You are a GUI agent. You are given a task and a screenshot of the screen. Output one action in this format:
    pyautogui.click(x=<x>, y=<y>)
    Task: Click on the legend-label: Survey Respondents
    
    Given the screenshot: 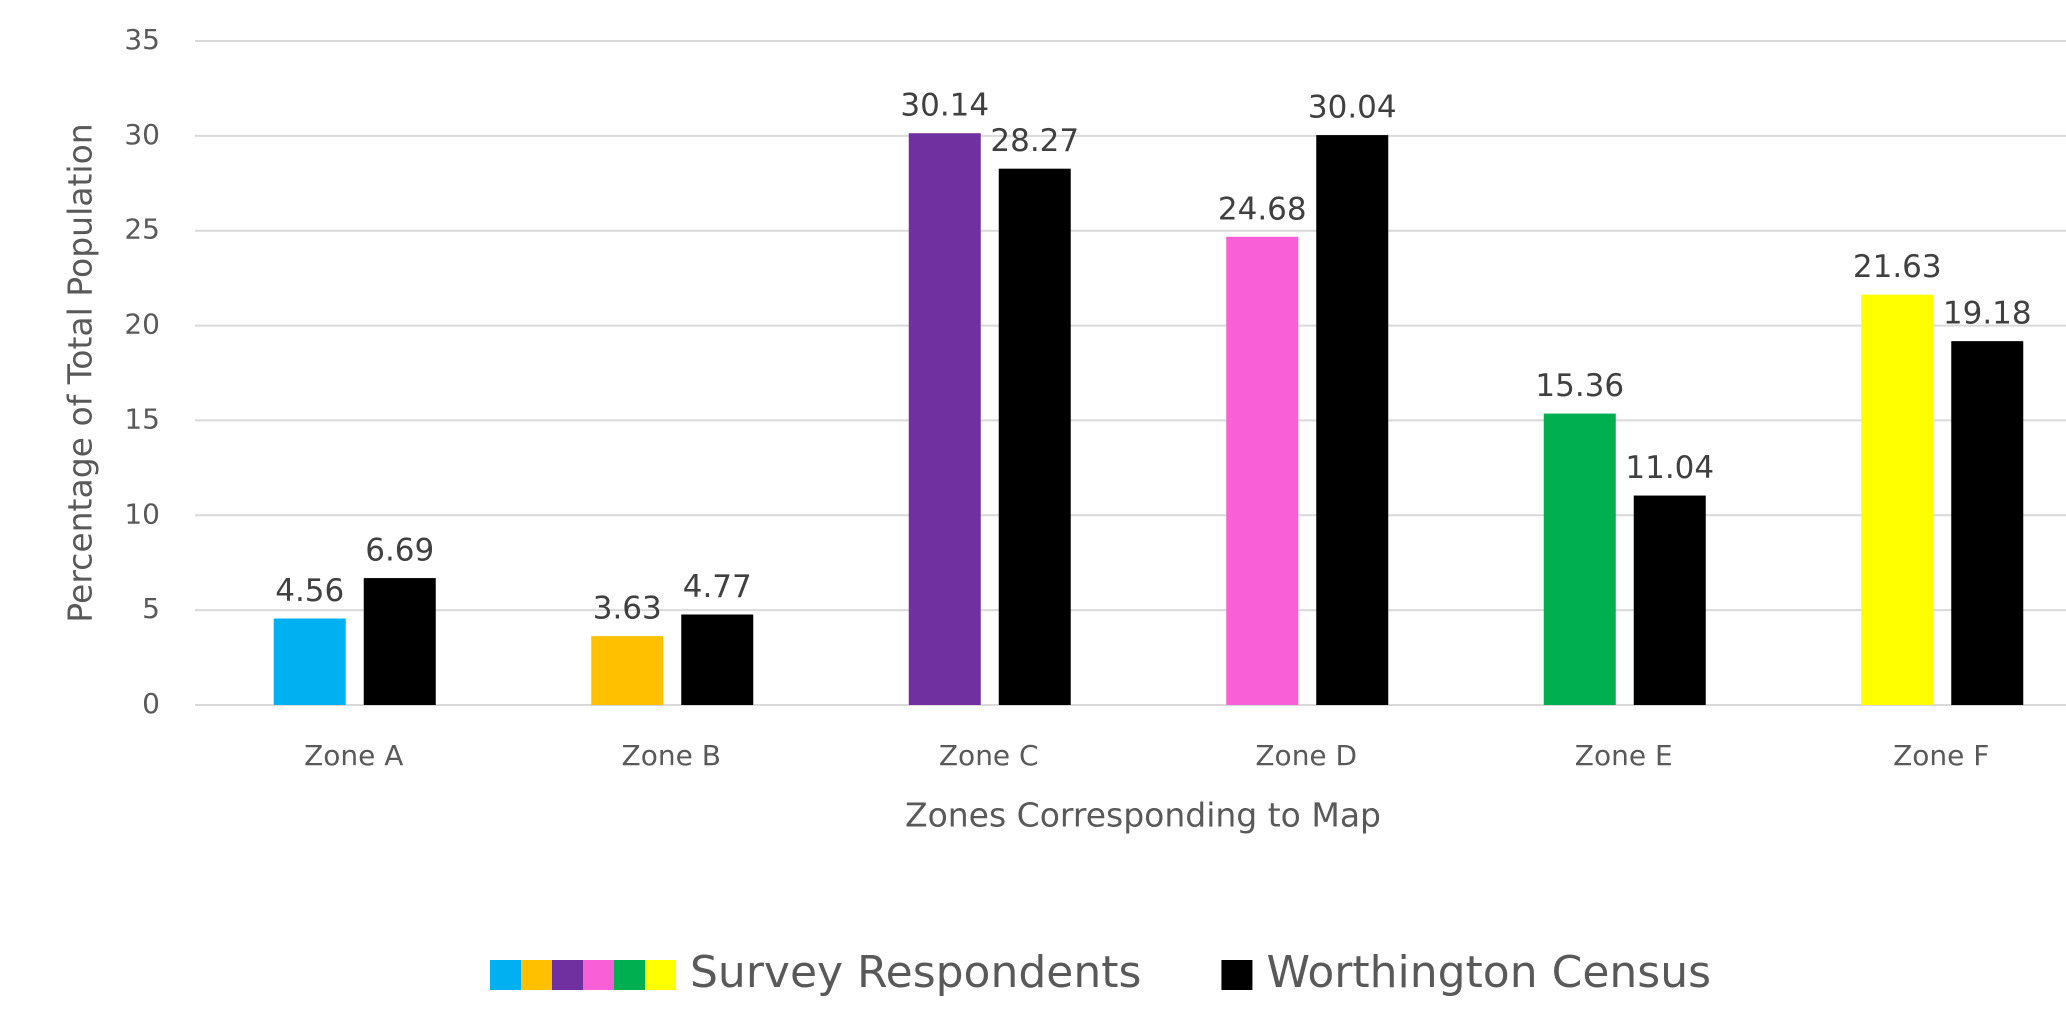 What is the action you would take?
    pyautogui.click(x=915, y=972)
    